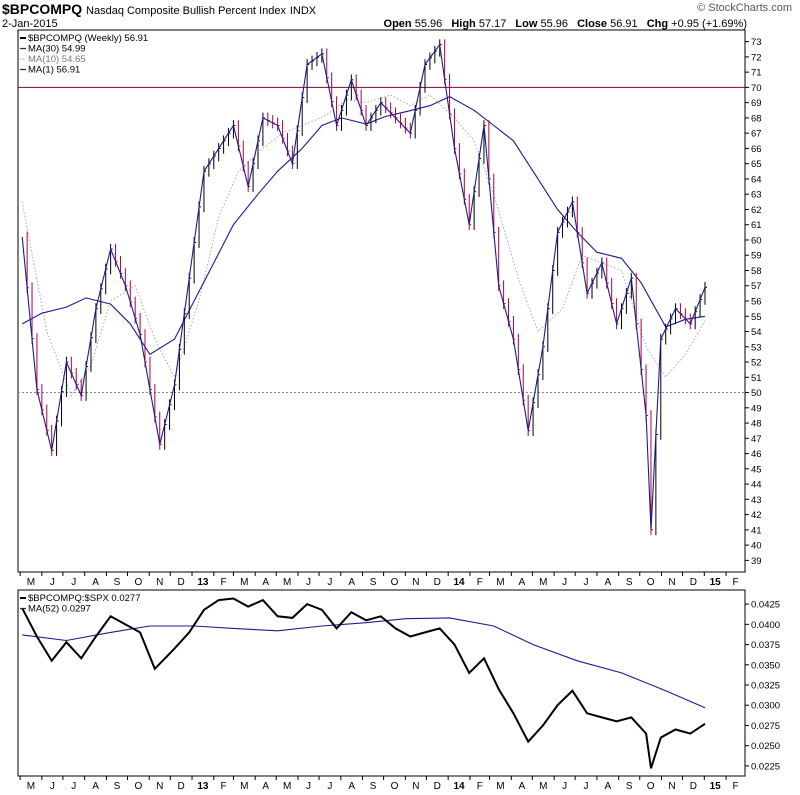 This screenshot has height=795, width=800. What do you see at coordinates (756, 317) in the screenshot?
I see `price-y-label: 55` at bounding box center [756, 317].